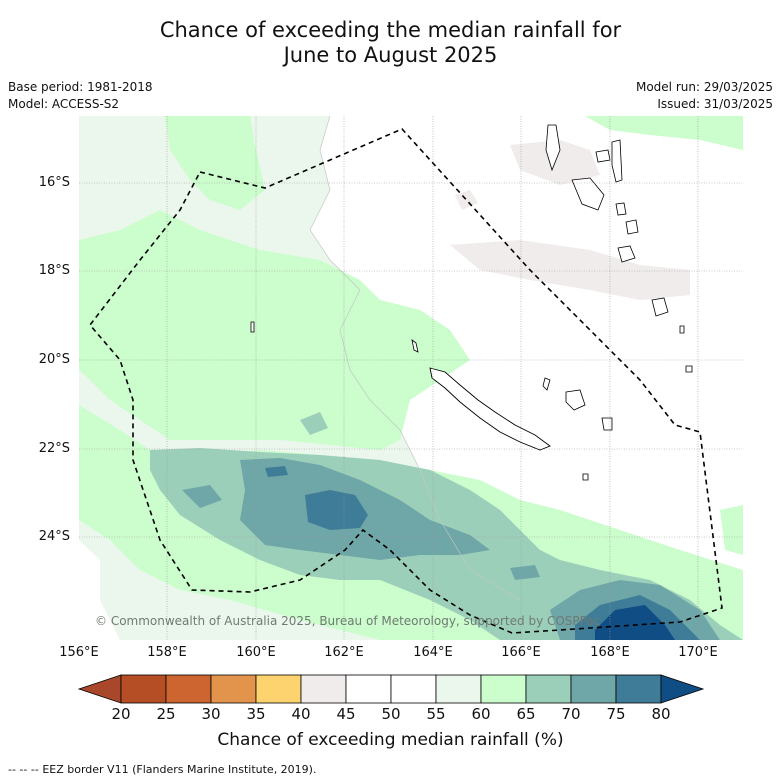 This screenshot has width=781, height=781. I want to click on area-75-80-central, so click(336, 510).